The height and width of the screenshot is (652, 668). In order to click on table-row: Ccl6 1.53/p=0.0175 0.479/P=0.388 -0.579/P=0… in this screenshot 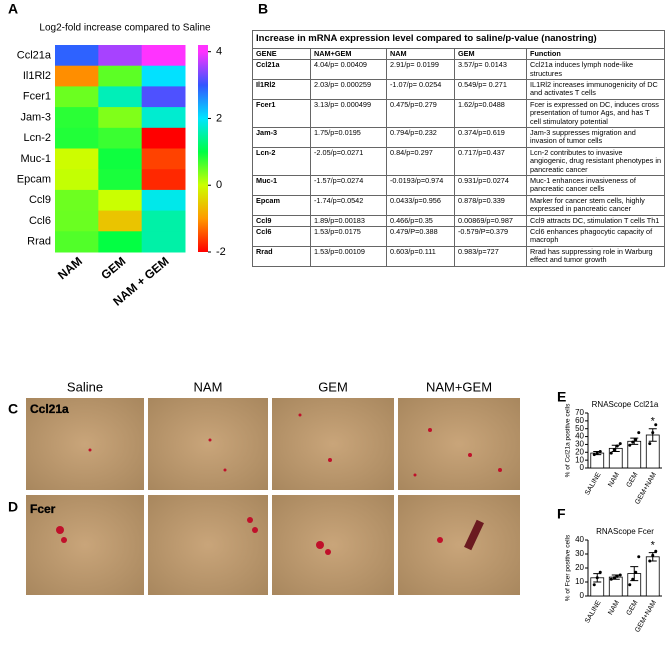, I will do `click(459, 236)`.